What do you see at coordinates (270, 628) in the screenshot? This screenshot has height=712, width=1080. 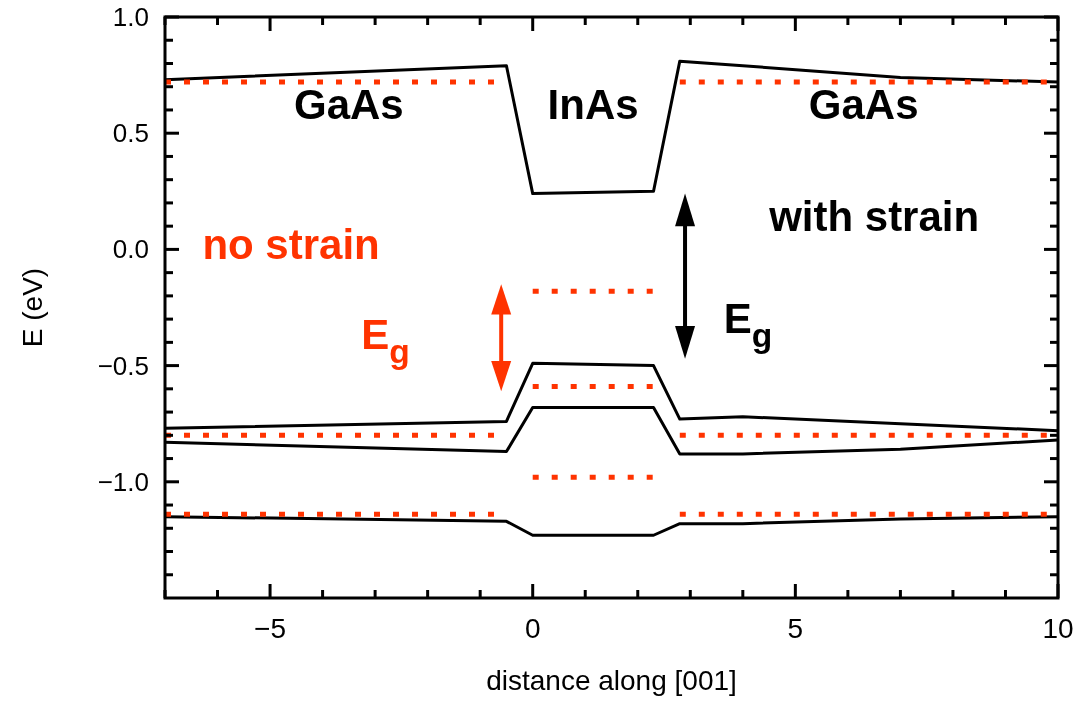 I see `x-tick-label: −5` at bounding box center [270, 628].